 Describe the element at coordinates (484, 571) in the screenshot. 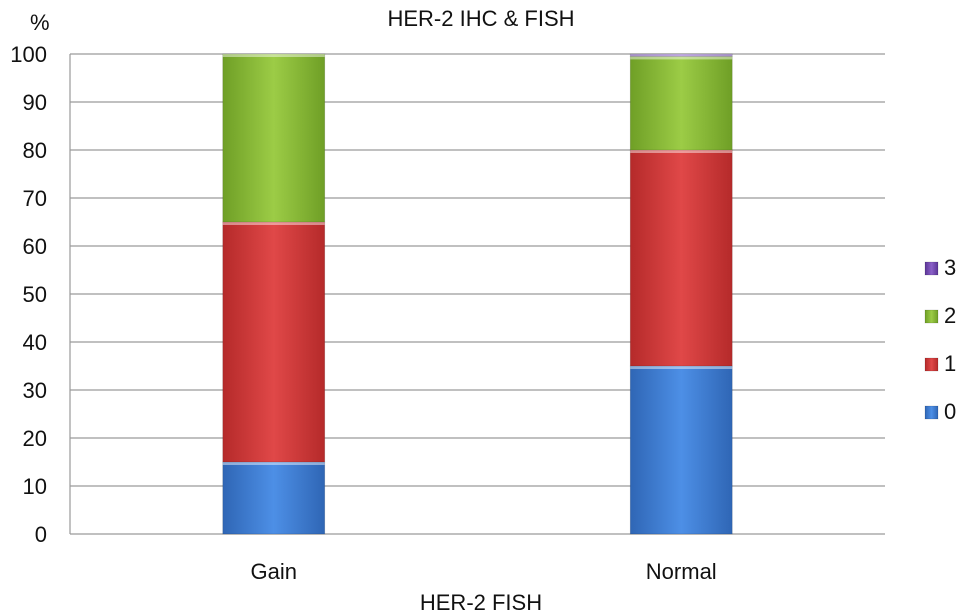

I see `x-axis-ticks: Gain Normal` at that location.